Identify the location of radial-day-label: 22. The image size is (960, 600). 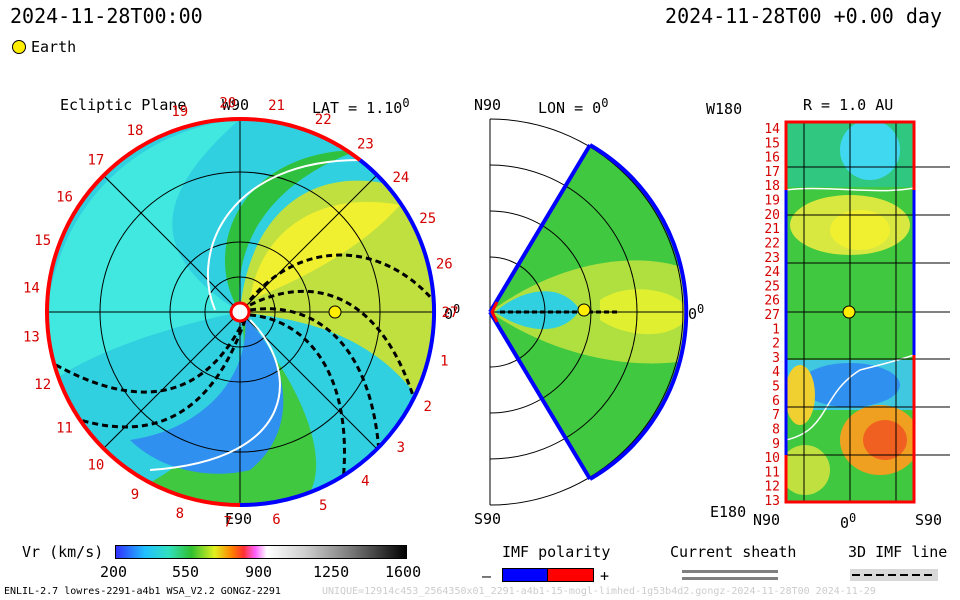
(772, 244).